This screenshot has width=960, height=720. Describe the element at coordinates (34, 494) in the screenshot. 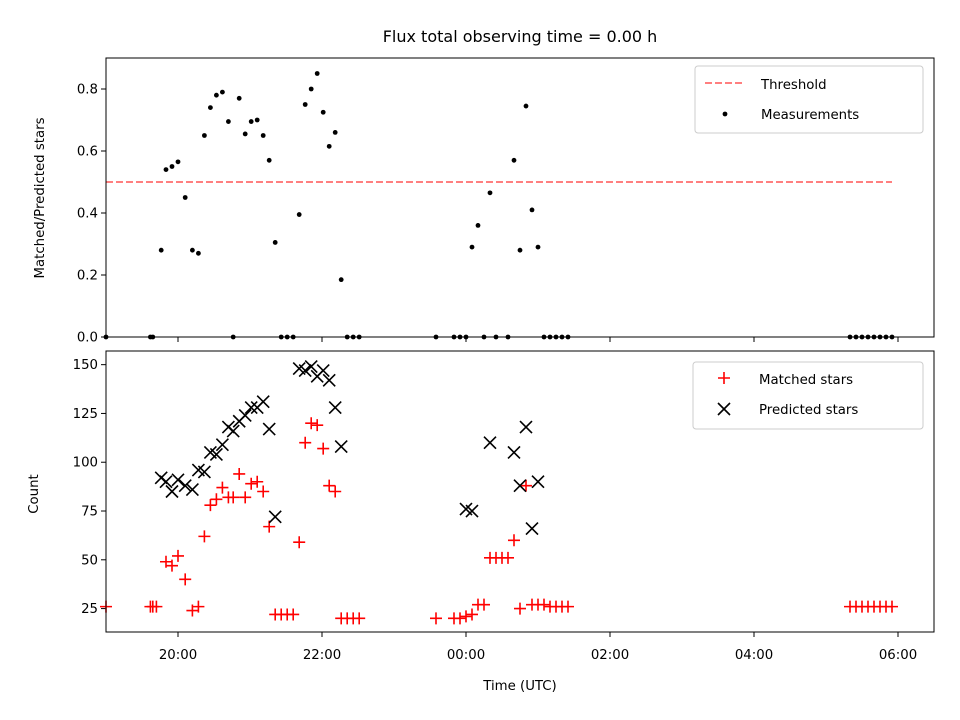

I see `bottom-y-axis-label: Count` at that location.